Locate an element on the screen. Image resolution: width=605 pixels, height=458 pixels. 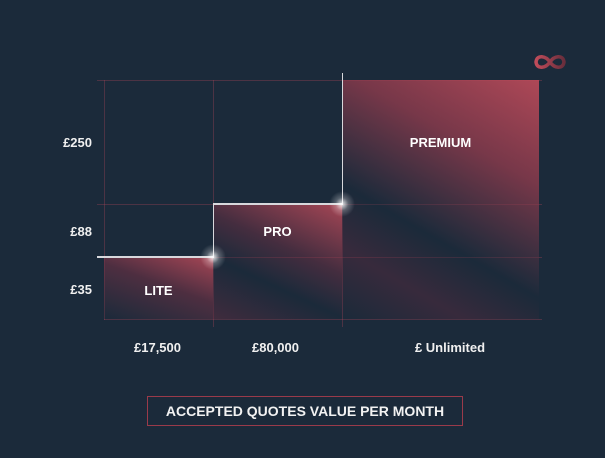
tier-pro: PRO is located at coordinates (277, 261).